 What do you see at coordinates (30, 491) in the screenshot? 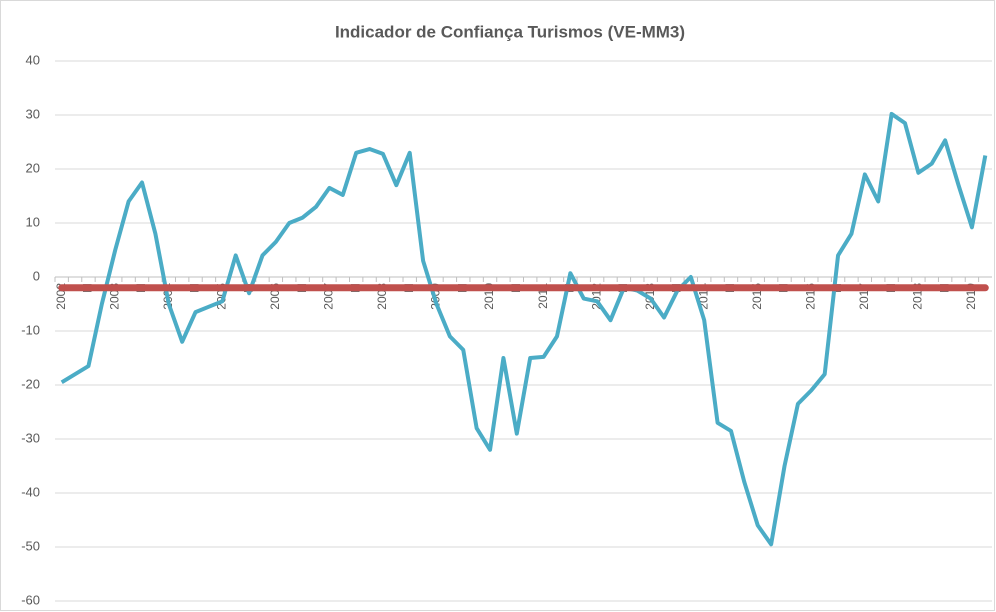
I see `y-tick-label: -40` at bounding box center [30, 491].